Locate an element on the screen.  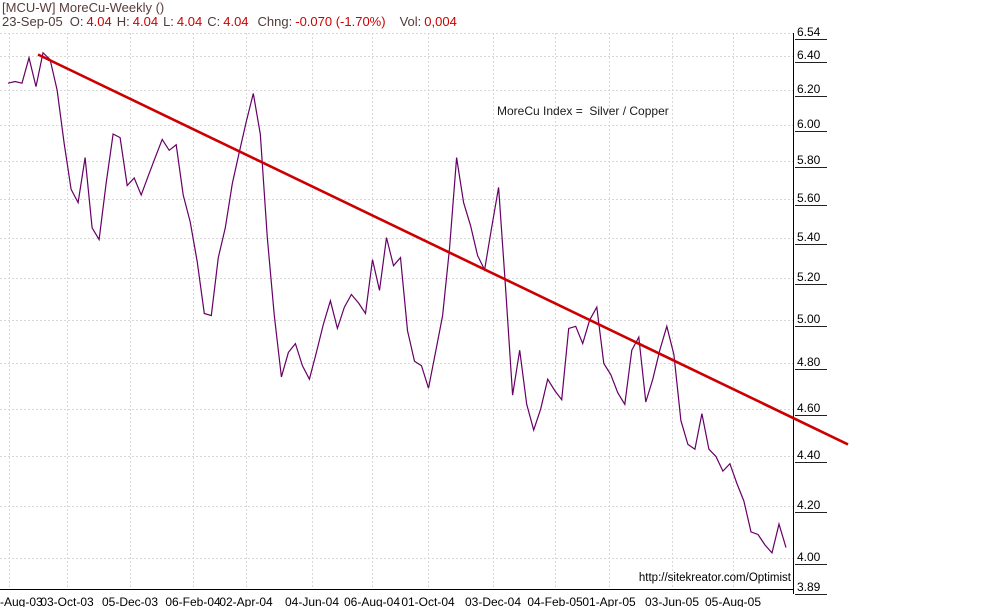
watermark-url: http://sitekreator.com/Optimist is located at coordinates (714, 578).